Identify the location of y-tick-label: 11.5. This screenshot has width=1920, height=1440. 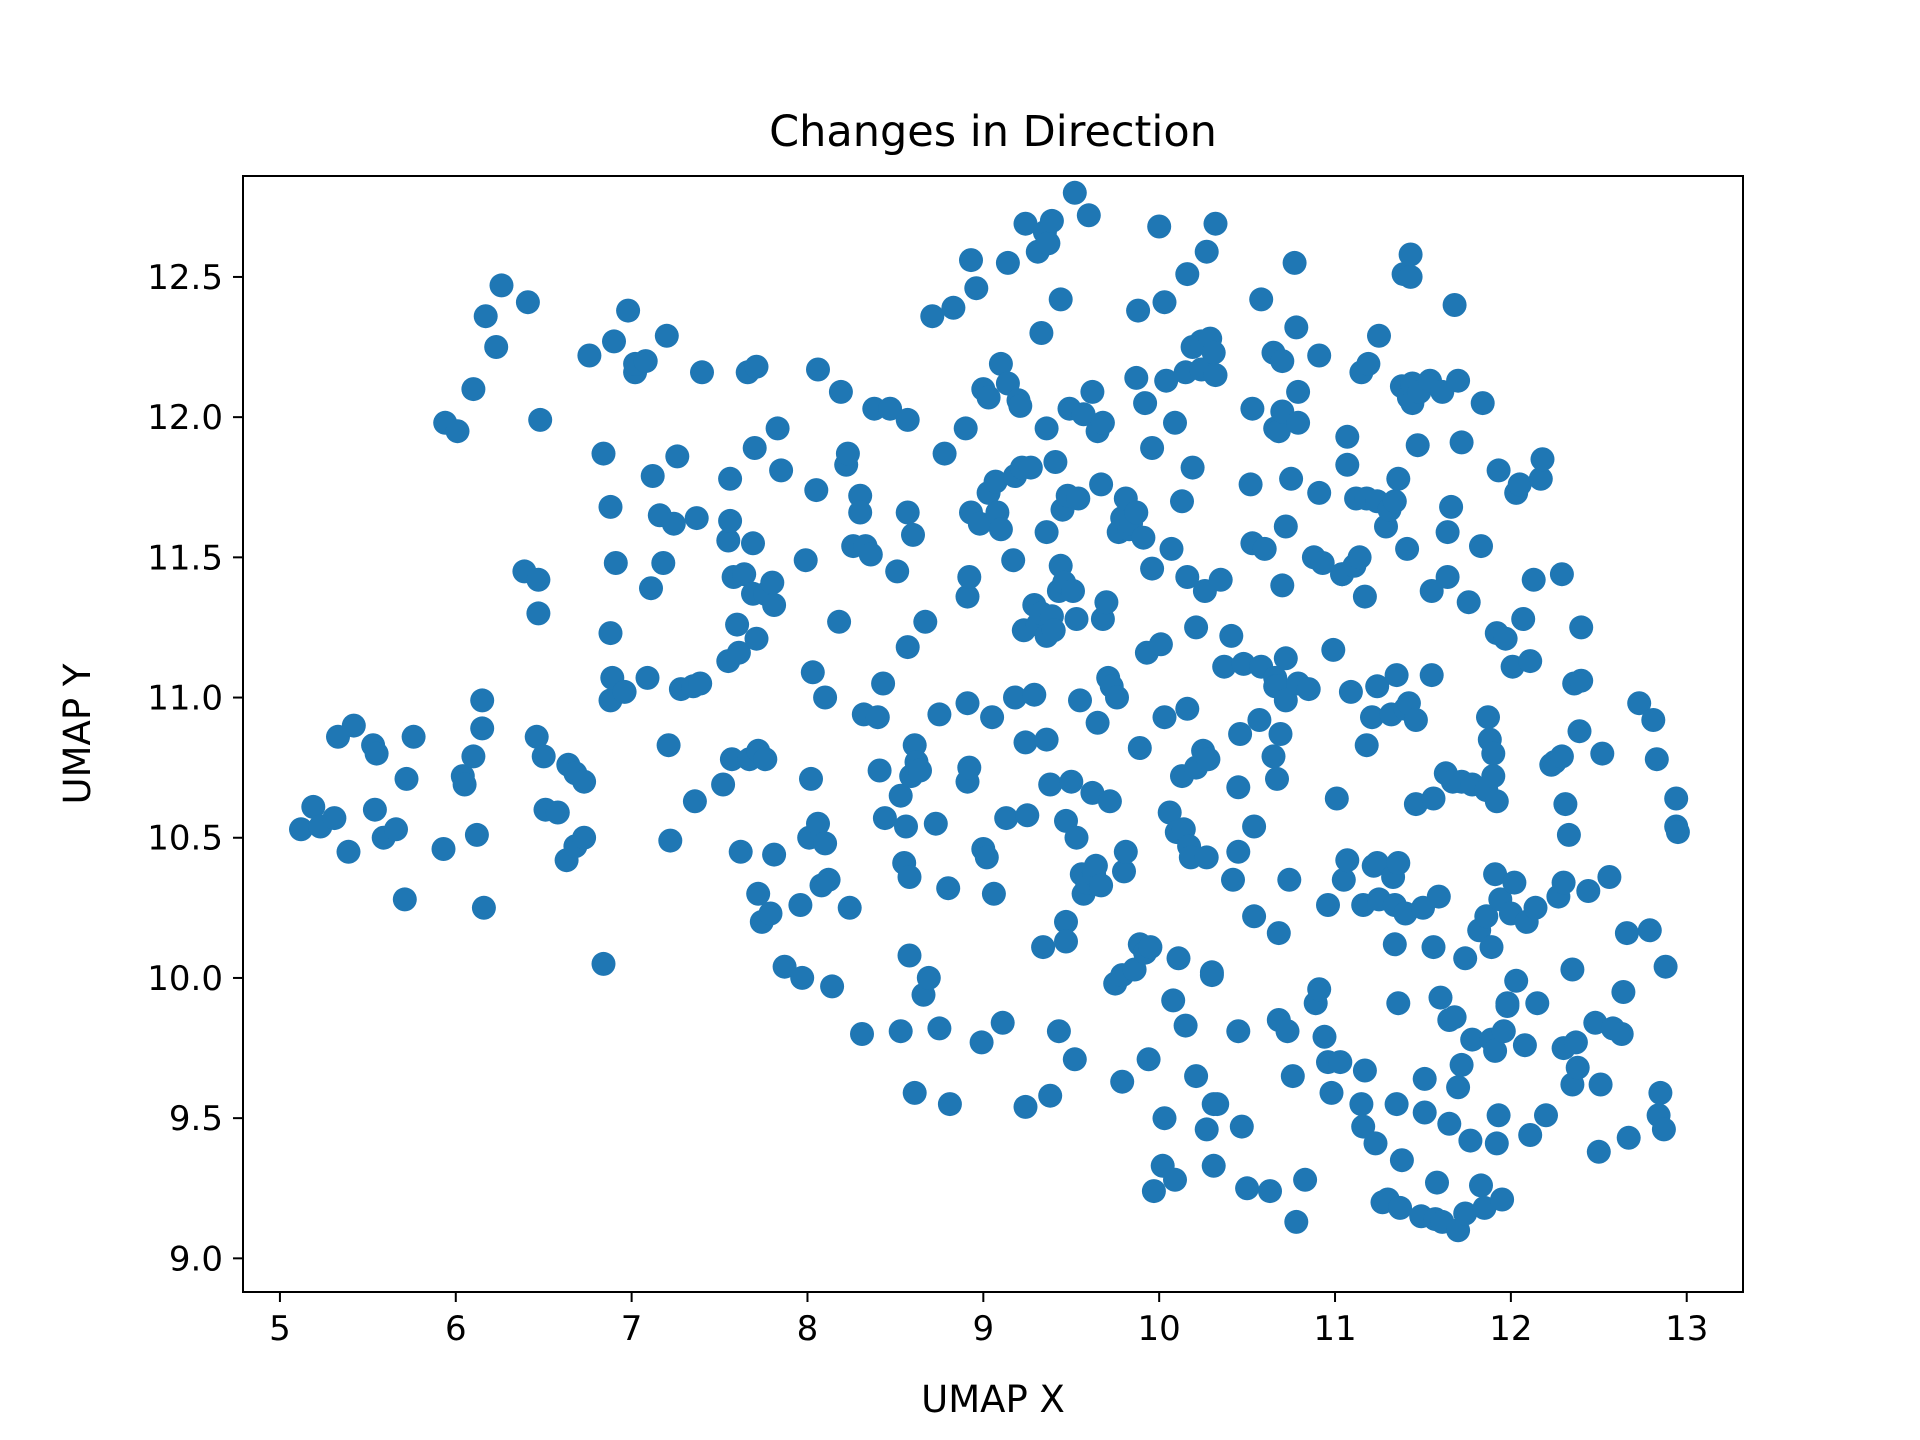
(185, 558).